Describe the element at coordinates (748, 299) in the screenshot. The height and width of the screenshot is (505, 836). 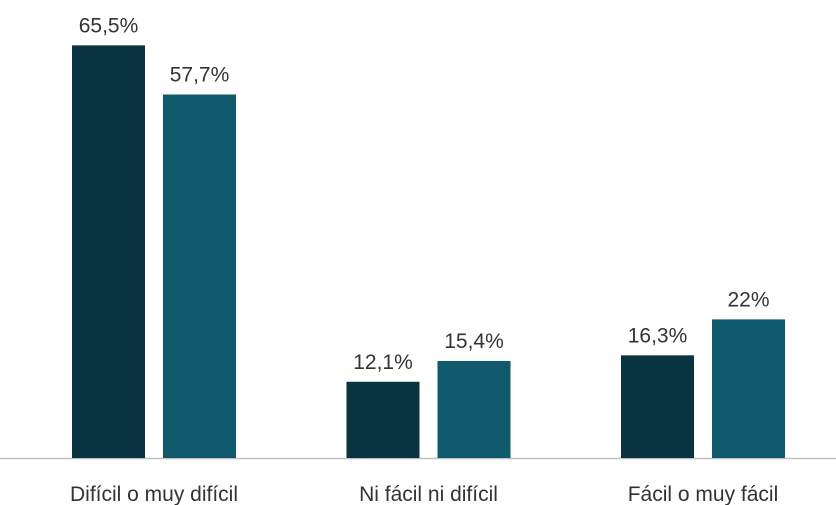
I see `value-label: 22%` at that location.